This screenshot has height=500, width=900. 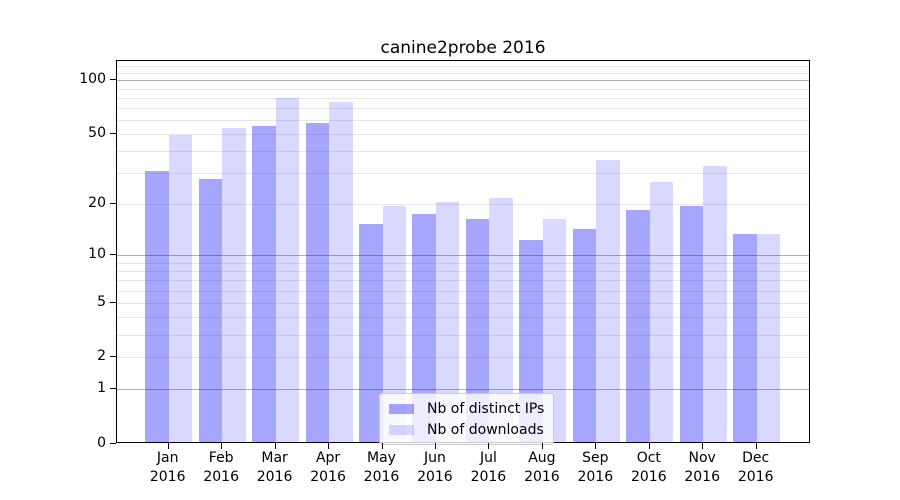 I want to click on bar-downloads-sep, so click(x=608, y=300).